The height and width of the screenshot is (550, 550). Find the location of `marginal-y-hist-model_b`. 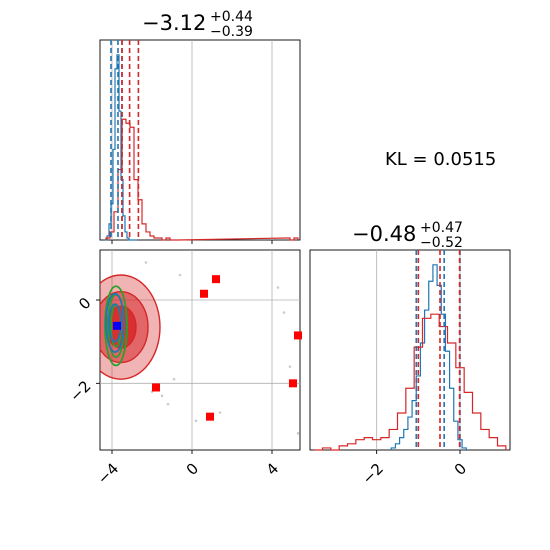

marginal-y-hist-model_b is located at coordinates (410, 382).